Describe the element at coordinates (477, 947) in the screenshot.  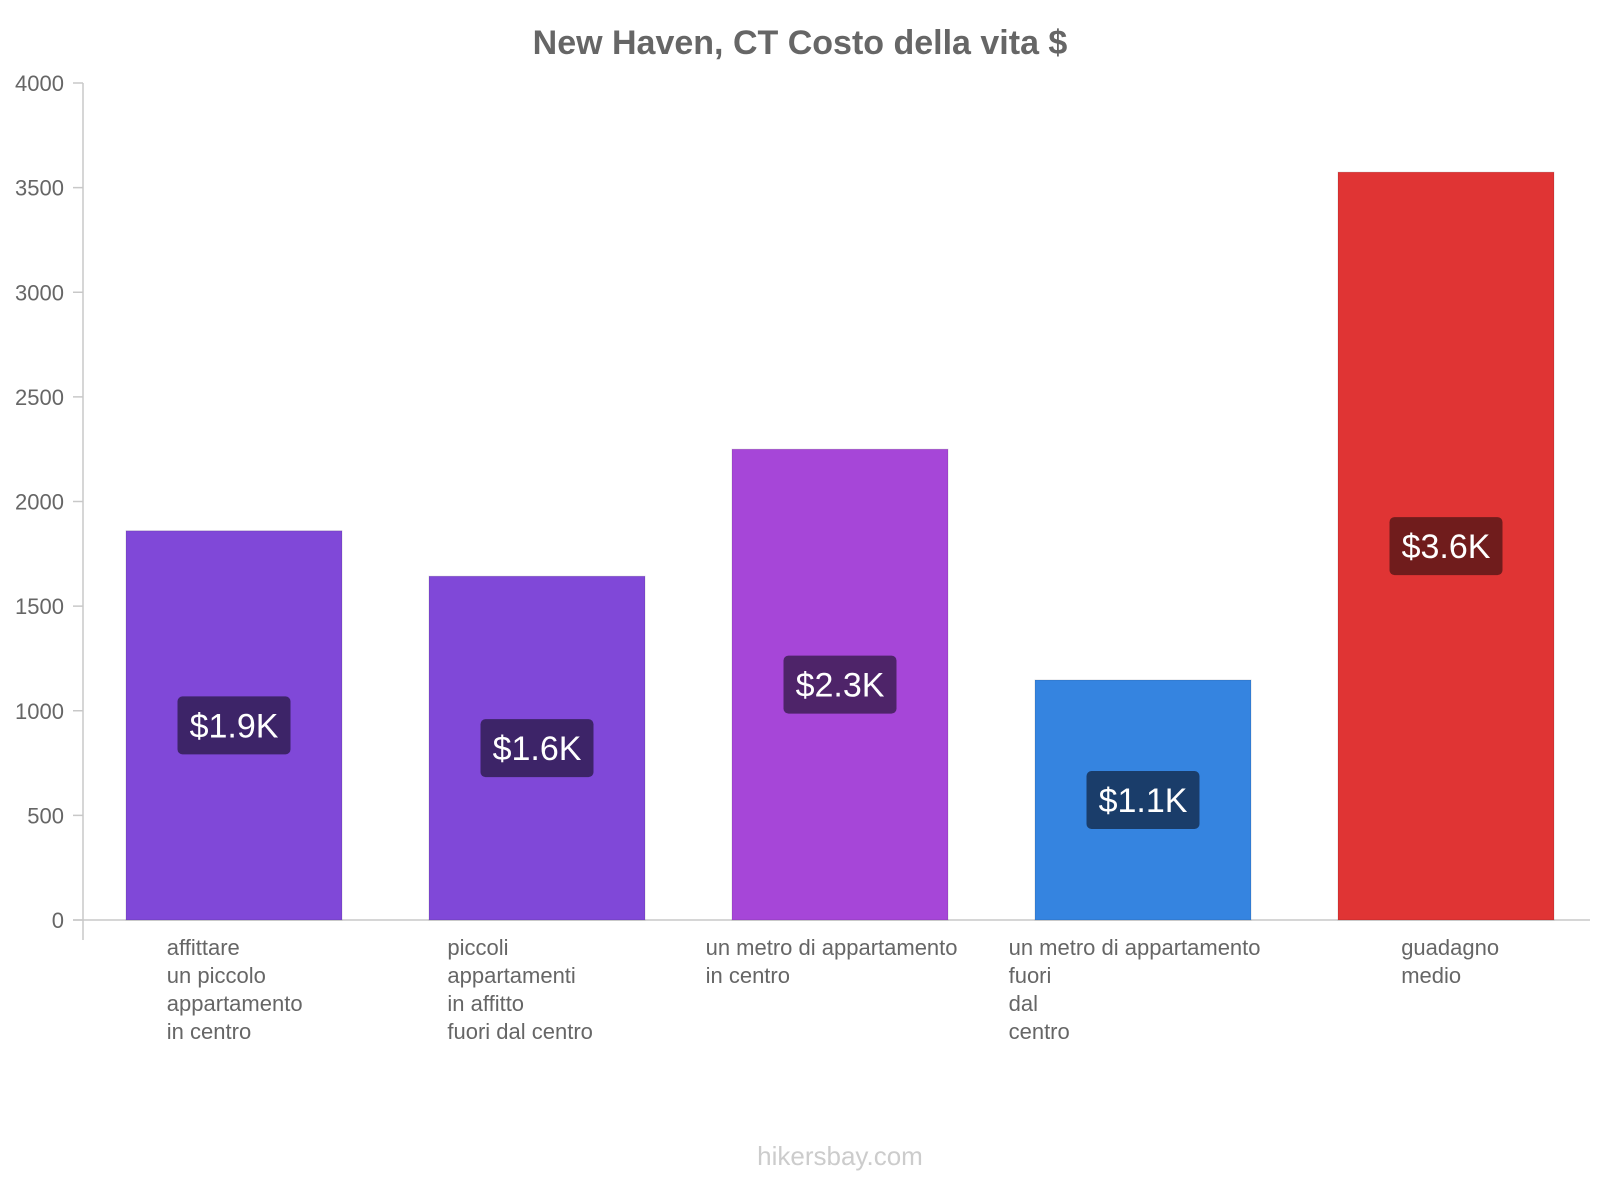
I see `x-tick-label: piccoli` at that location.